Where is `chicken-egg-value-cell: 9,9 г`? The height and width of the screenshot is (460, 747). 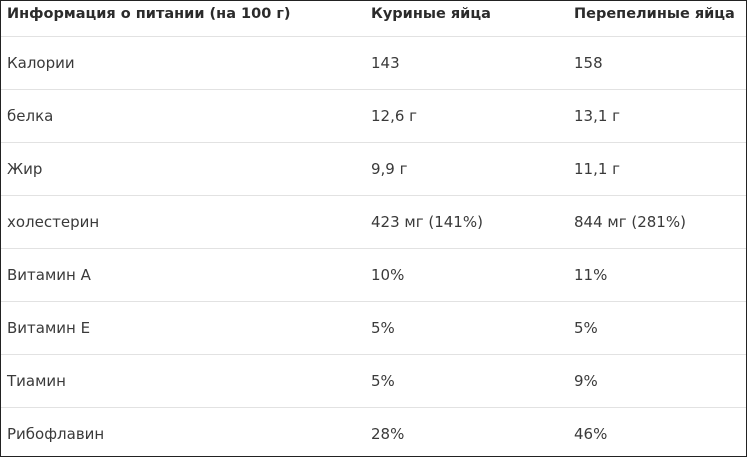
chicken-egg-value-cell: 9,9 г is located at coordinates (467, 169).